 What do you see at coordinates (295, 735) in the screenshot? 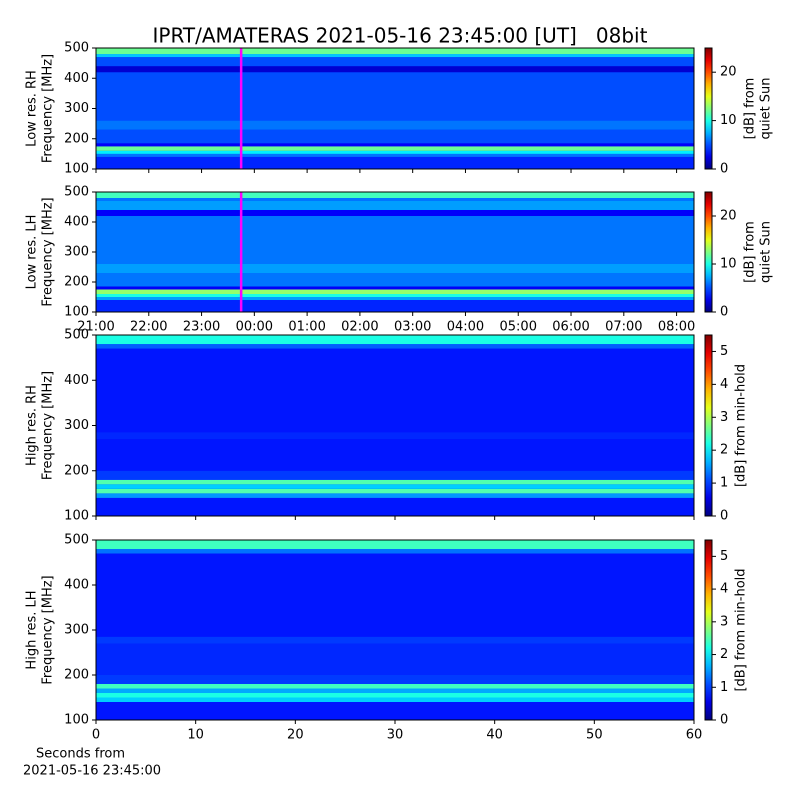
I see `x-tick-label: 20` at bounding box center [295, 735].